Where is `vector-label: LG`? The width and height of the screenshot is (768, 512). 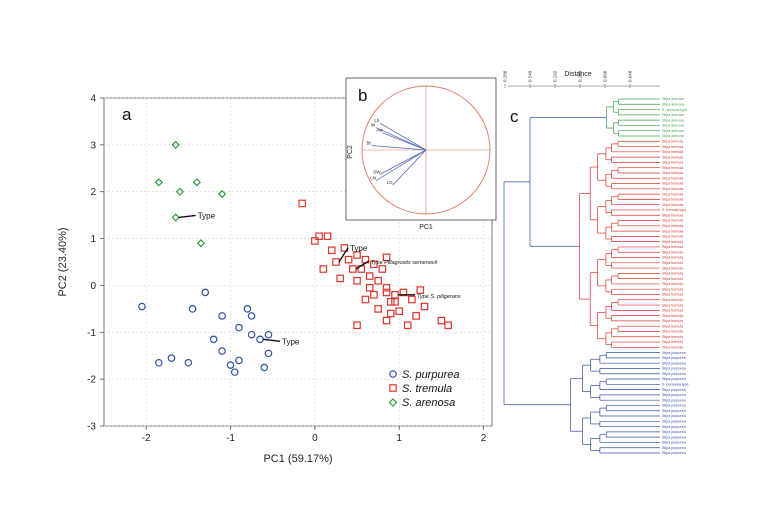
vector-label: LG is located at coordinates (390, 182).